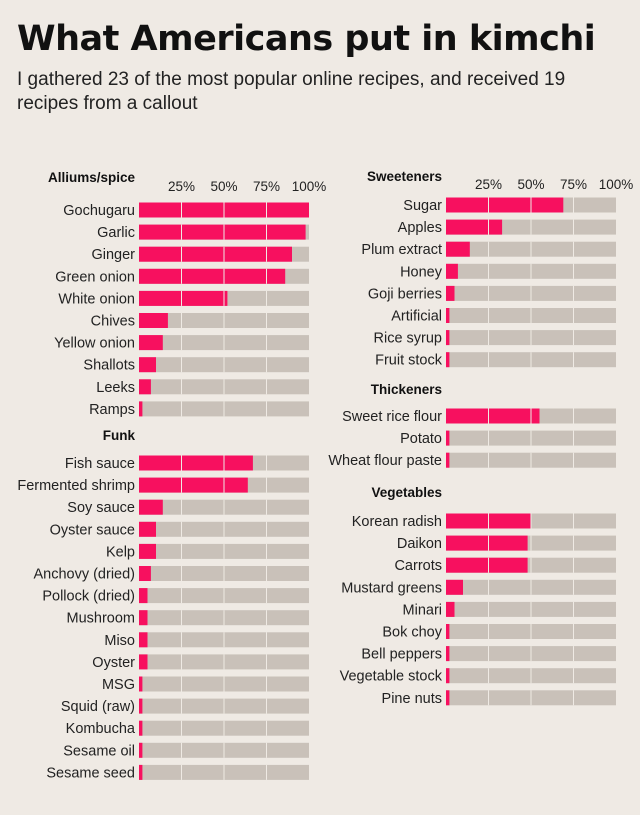 This screenshot has width=640, height=815. I want to click on category-label: Soy sauce, so click(101, 508).